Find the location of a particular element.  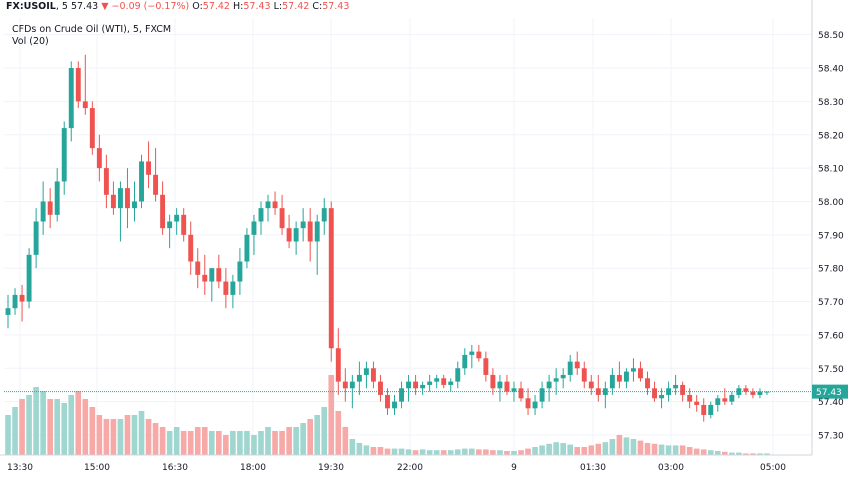

open-value: 57.42 is located at coordinates (216, 6).